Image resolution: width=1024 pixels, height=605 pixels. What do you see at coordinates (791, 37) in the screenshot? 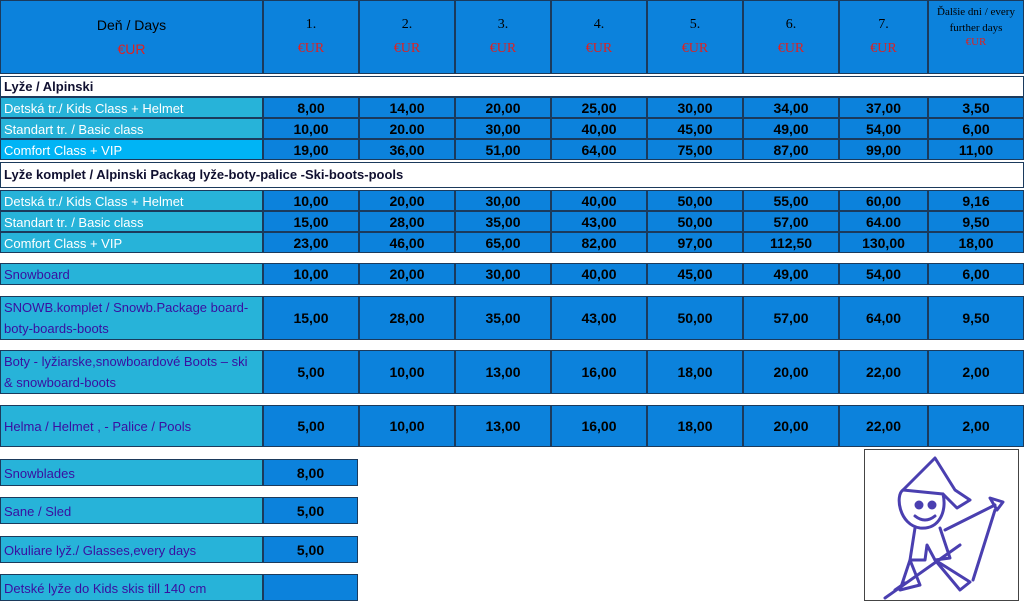
I see `header-day-6: 6. €UR` at bounding box center [791, 37].